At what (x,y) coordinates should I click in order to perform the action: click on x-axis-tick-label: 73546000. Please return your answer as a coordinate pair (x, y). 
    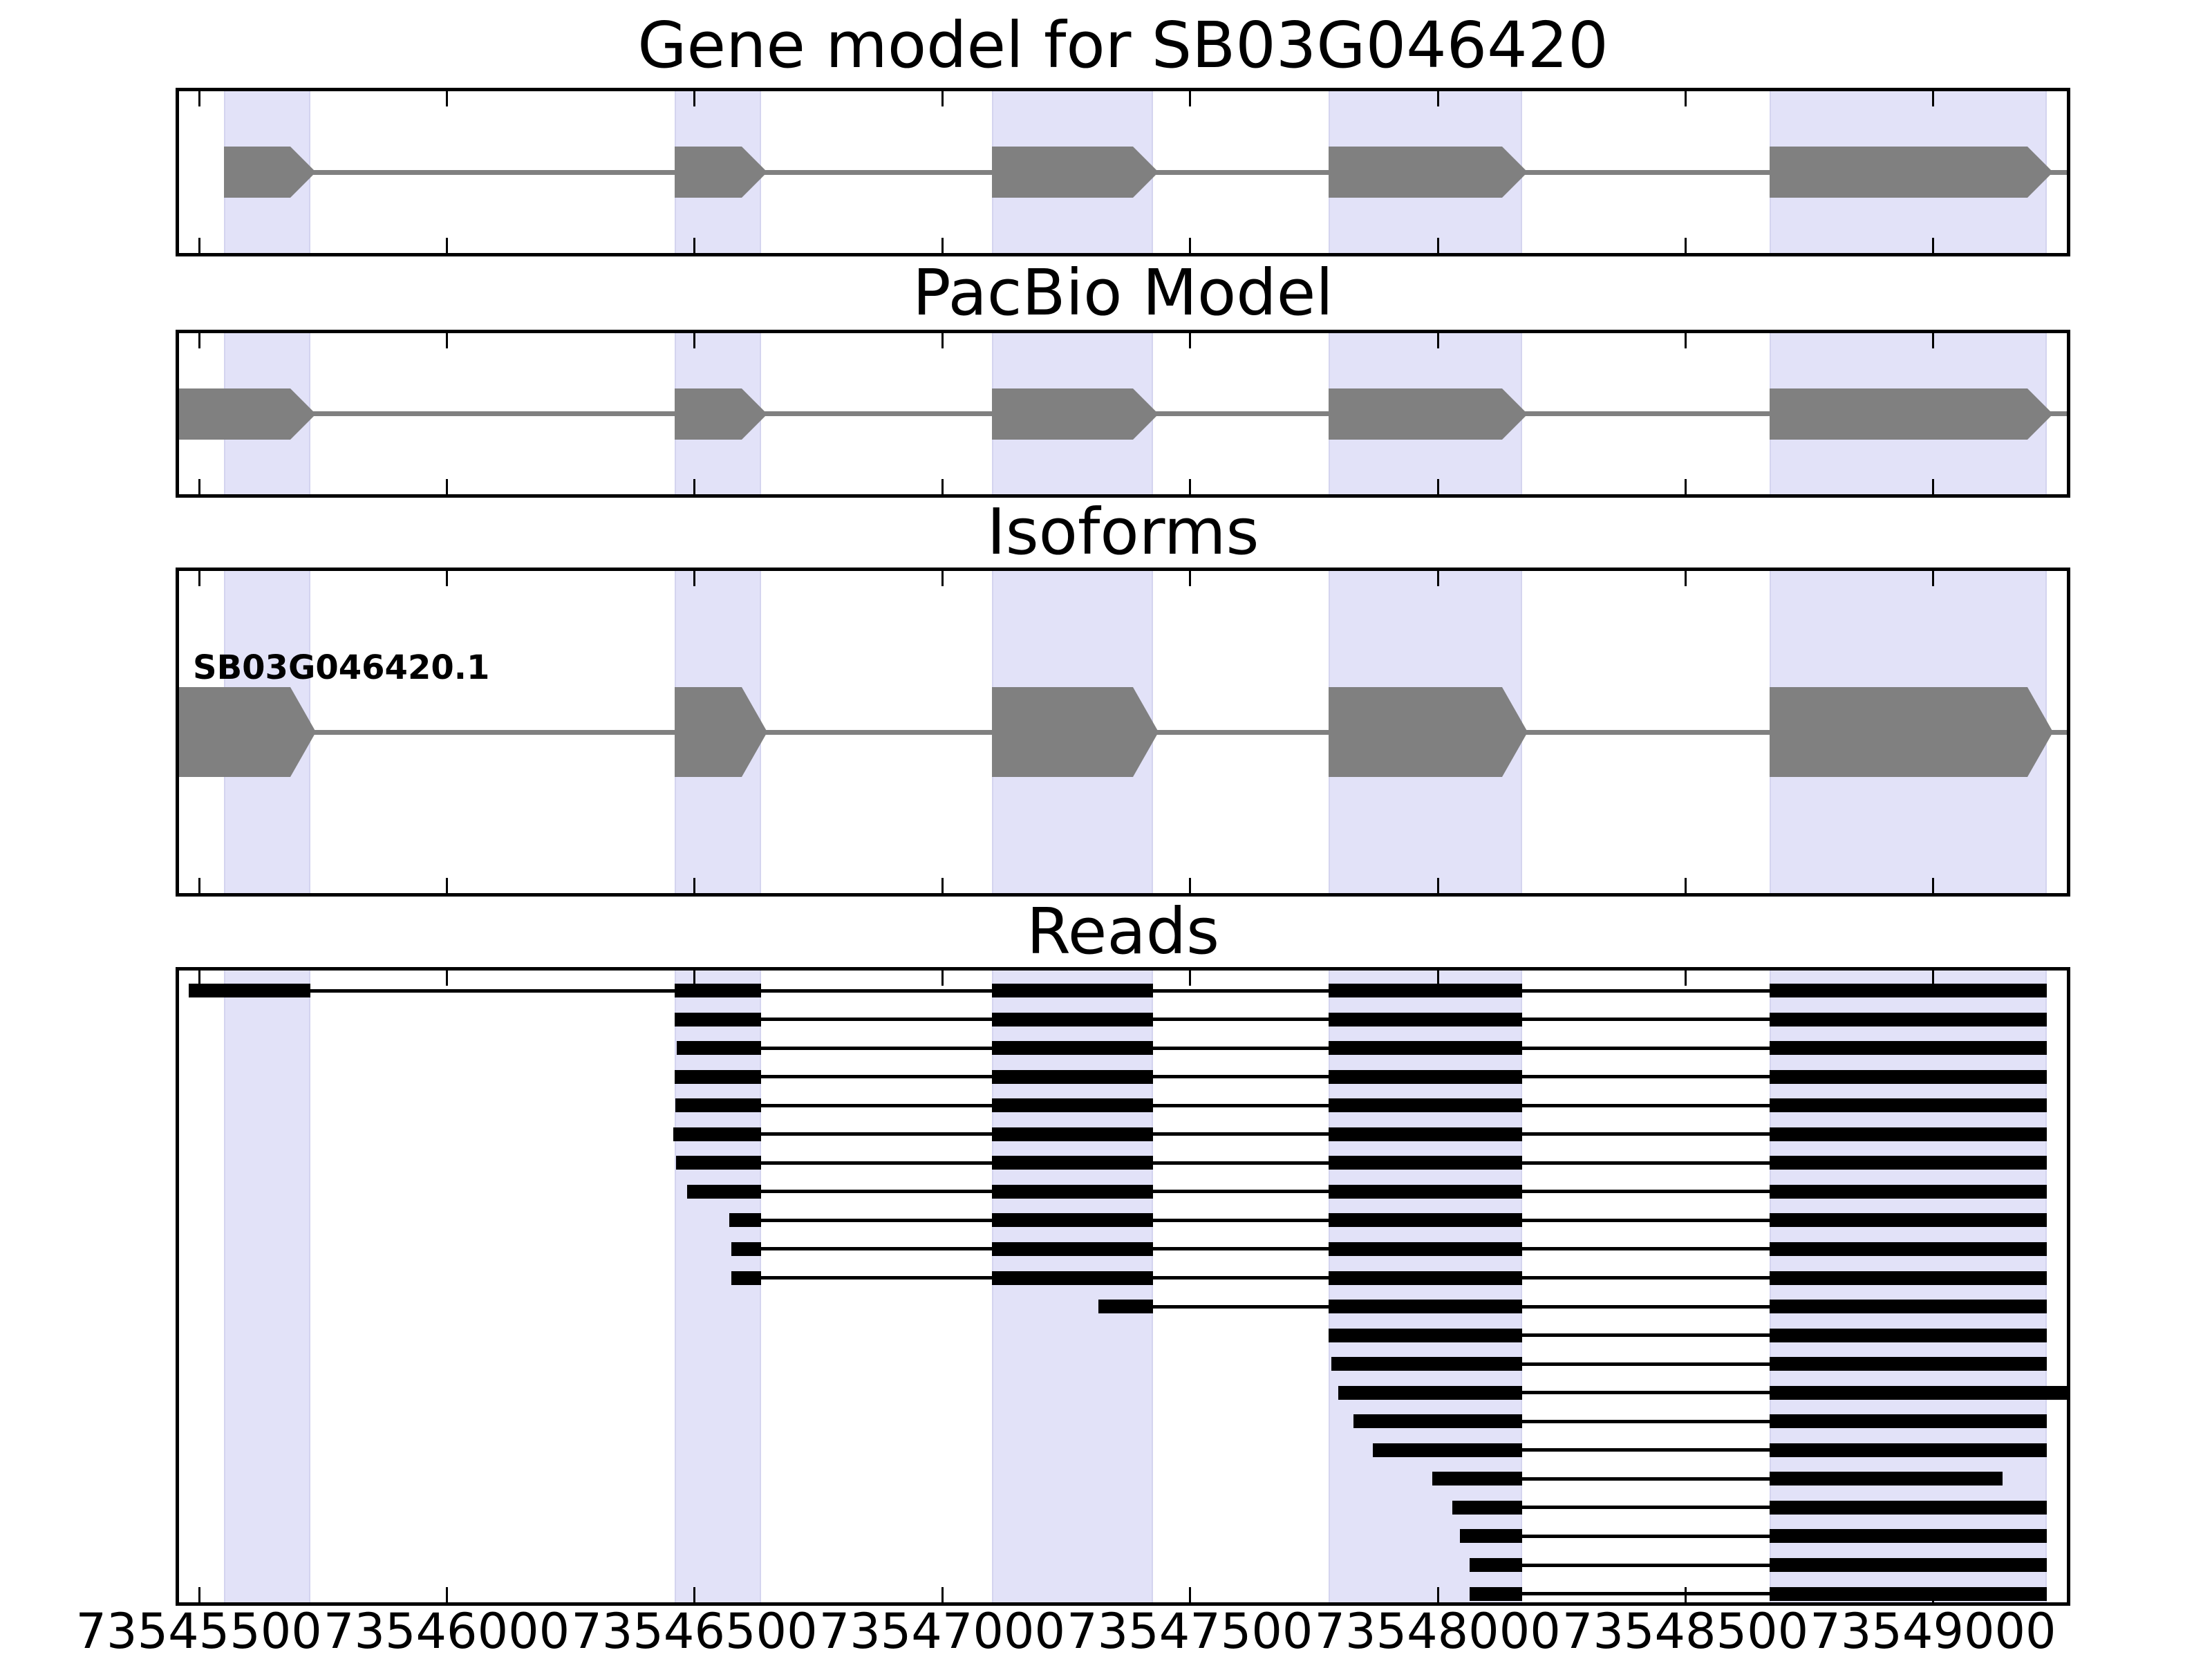
    Looking at the image, I should click on (446, 1631).